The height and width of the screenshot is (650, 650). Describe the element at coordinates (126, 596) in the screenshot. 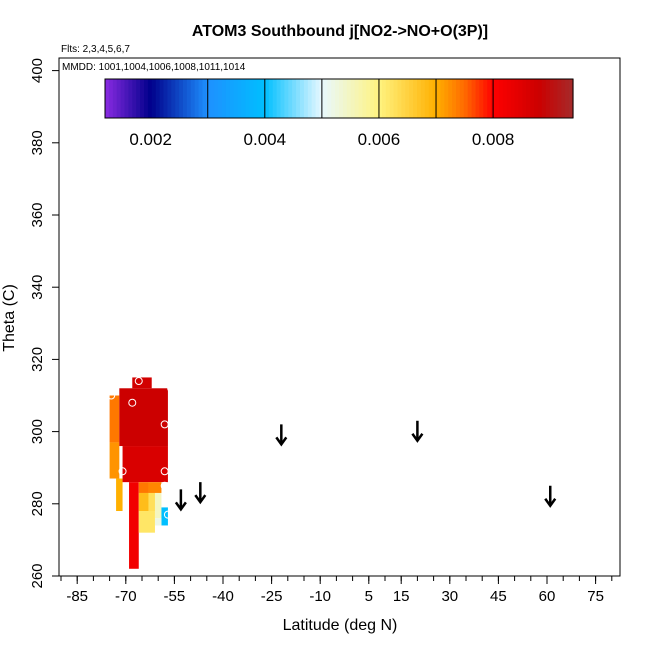

I see `x-tick-label-1: -70` at that location.